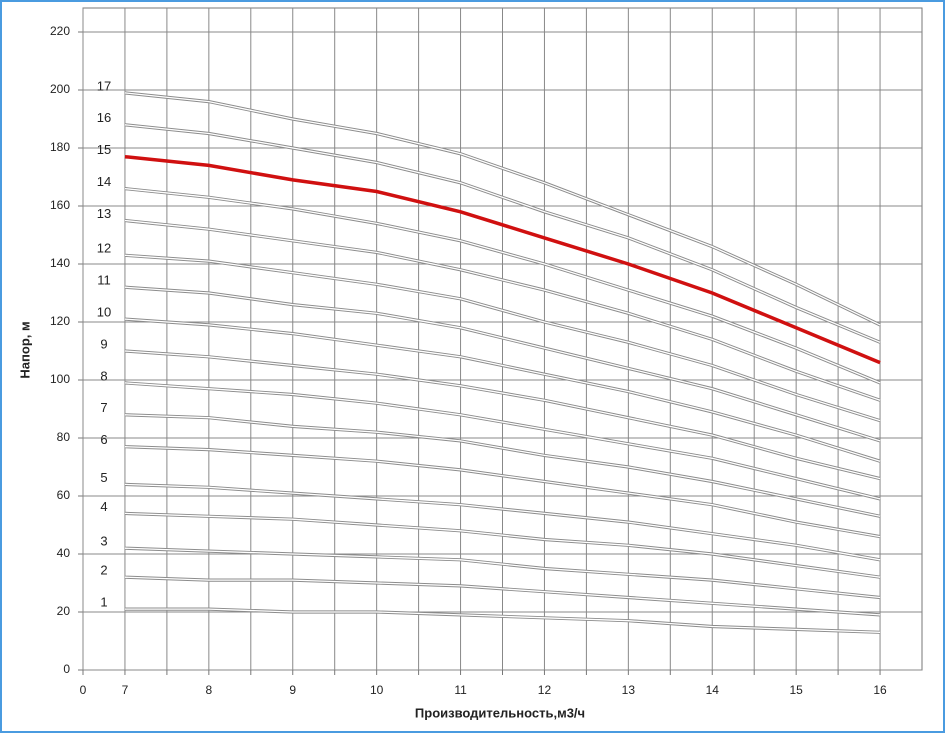 Image resolution: width=945 pixels, height=733 pixels. Describe the element at coordinates (545, 690) in the screenshot. I see `x-tick-label: 12` at that location.